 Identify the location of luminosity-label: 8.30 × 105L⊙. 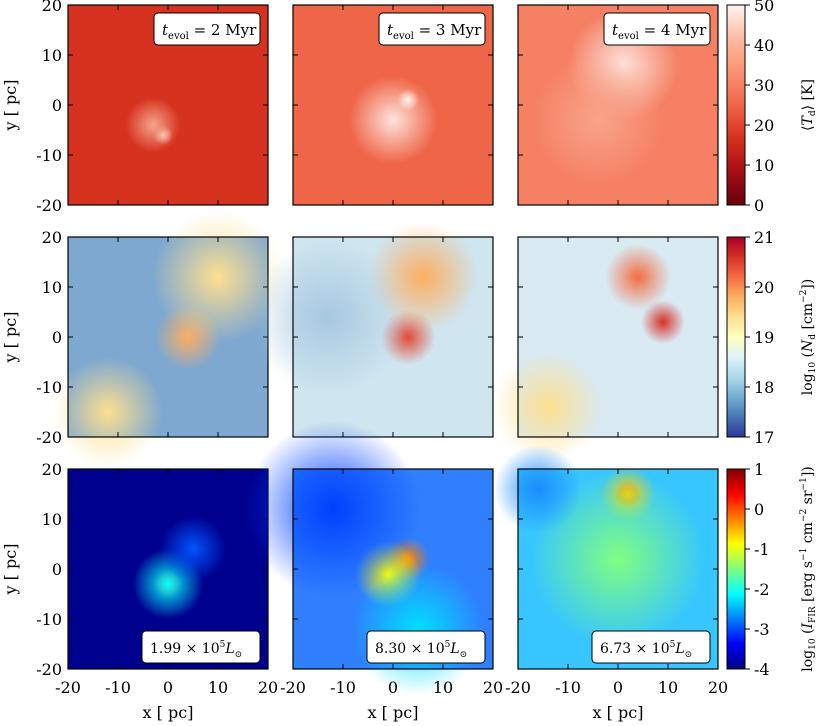
(421, 650).